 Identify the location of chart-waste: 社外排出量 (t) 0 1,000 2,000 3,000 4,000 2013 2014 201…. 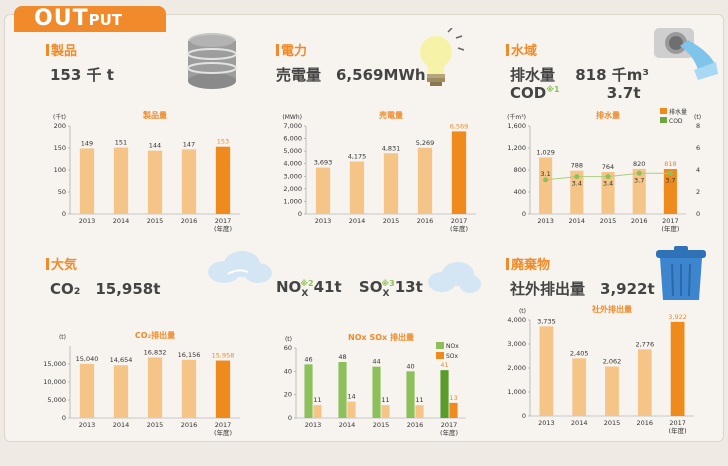
(600, 369).